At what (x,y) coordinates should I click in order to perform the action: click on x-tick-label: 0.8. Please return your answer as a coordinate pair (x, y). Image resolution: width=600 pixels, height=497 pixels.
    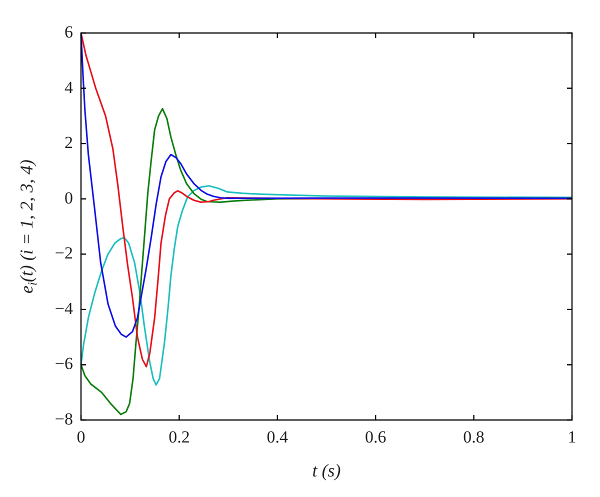
    Looking at the image, I should click on (473, 437).